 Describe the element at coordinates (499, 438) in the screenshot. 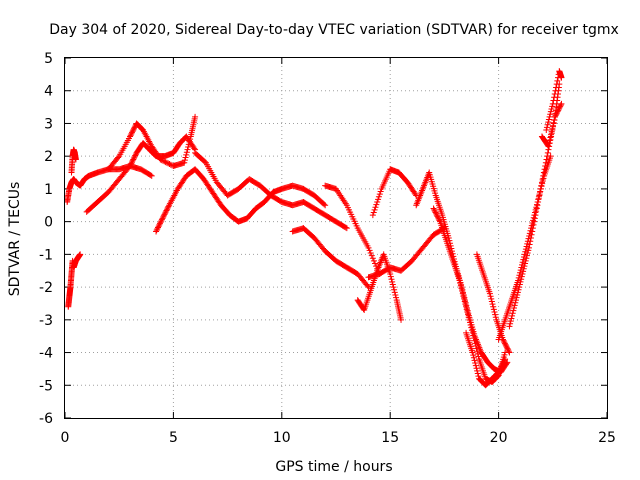

I see `x-tick-label: 20` at that location.